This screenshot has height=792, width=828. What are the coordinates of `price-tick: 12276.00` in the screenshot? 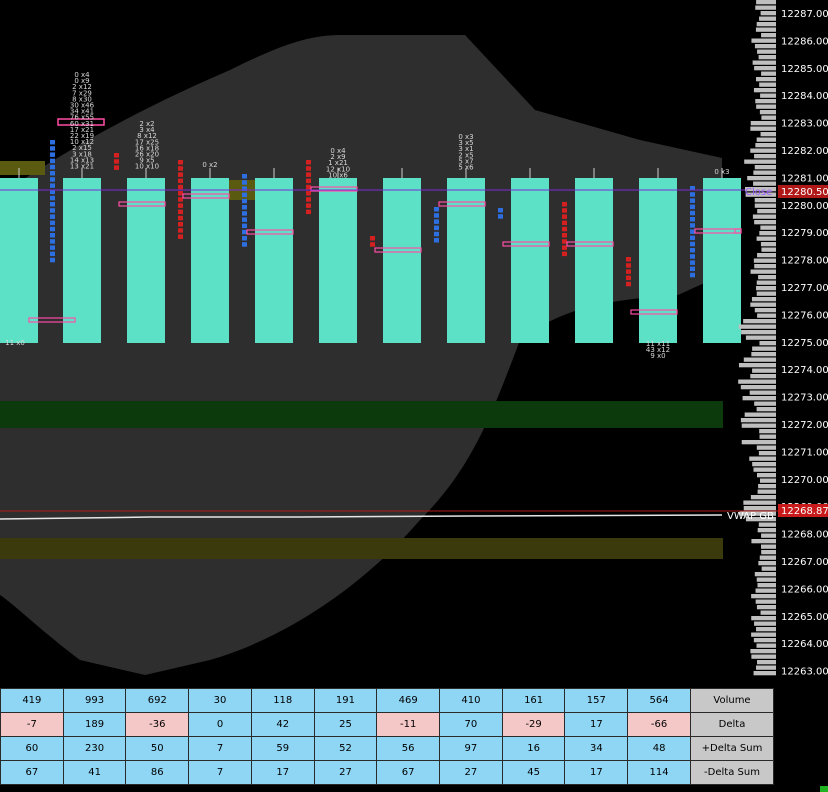 It's located at (804, 315).